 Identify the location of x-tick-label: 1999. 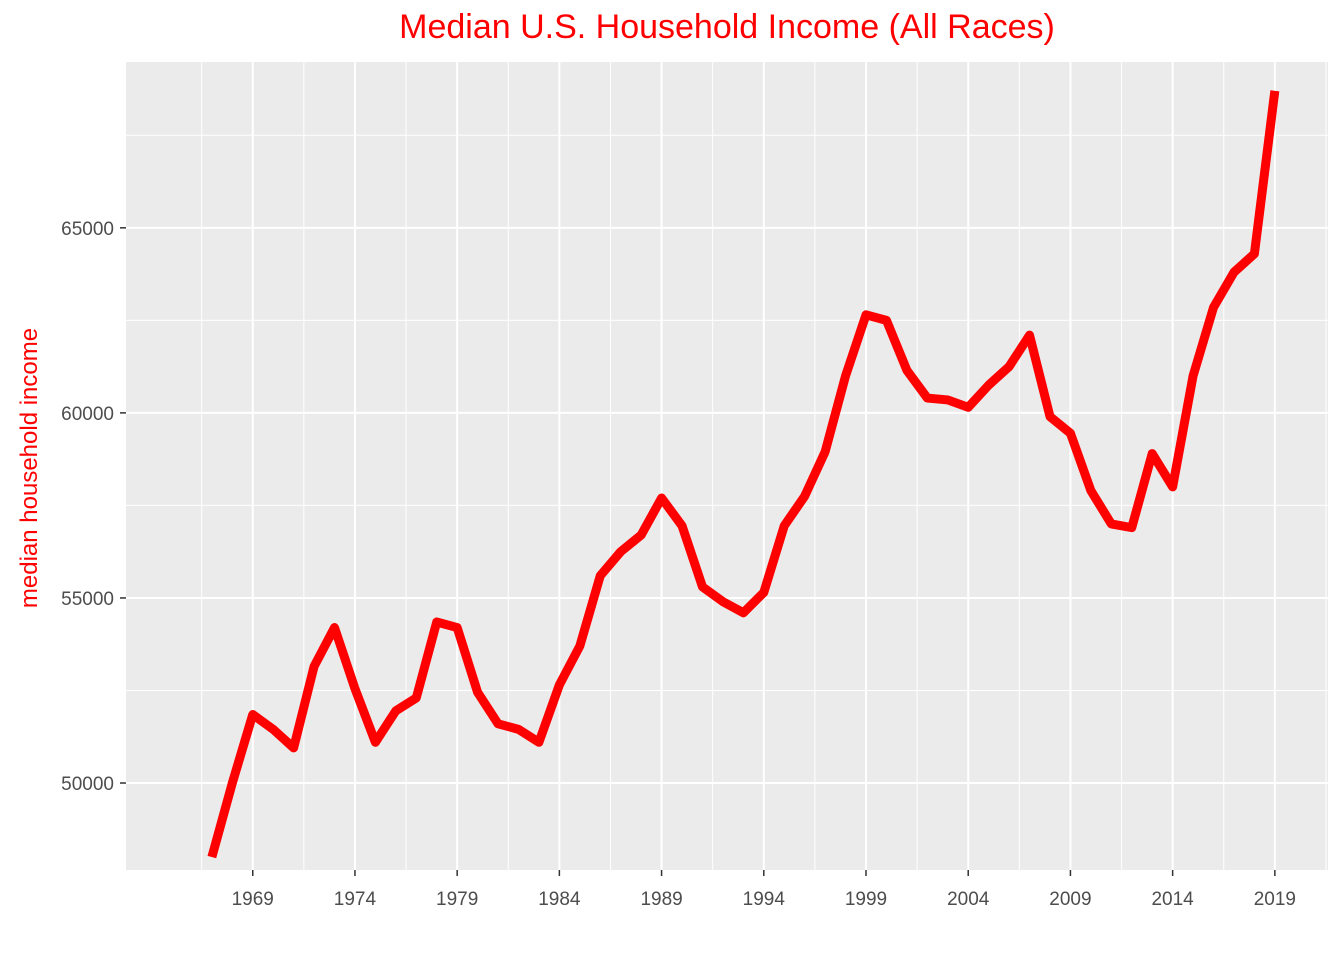
(866, 899).